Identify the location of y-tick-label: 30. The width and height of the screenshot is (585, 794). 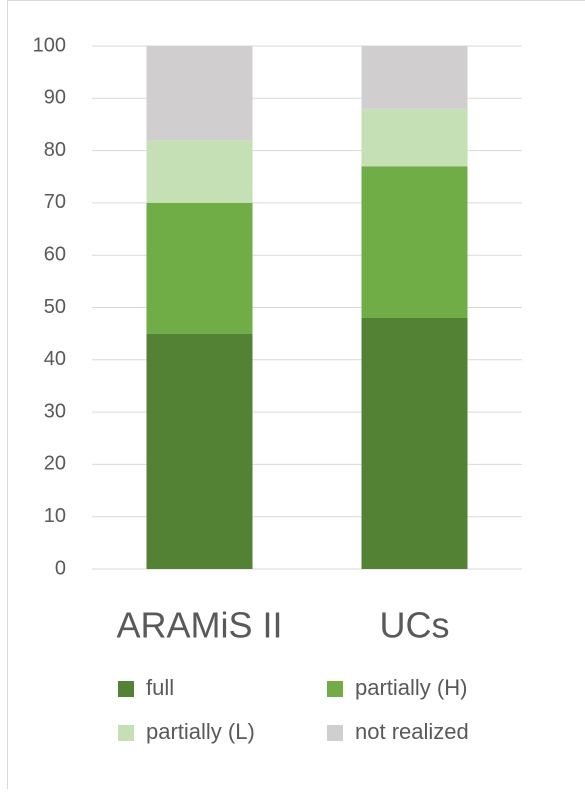
(55, 411).